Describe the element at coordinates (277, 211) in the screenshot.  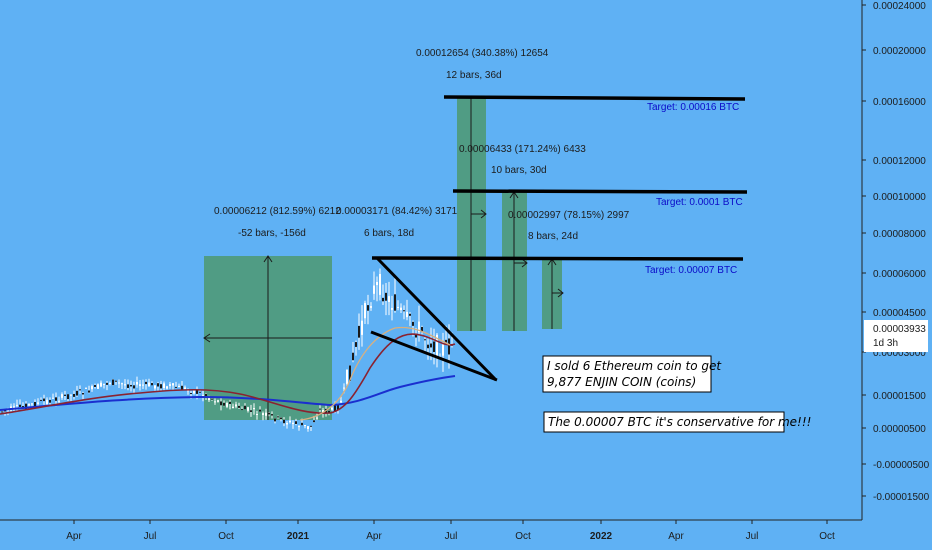
I see `measure-label-1-line1: 0.00006212 (812.59%) 6212` at that location.